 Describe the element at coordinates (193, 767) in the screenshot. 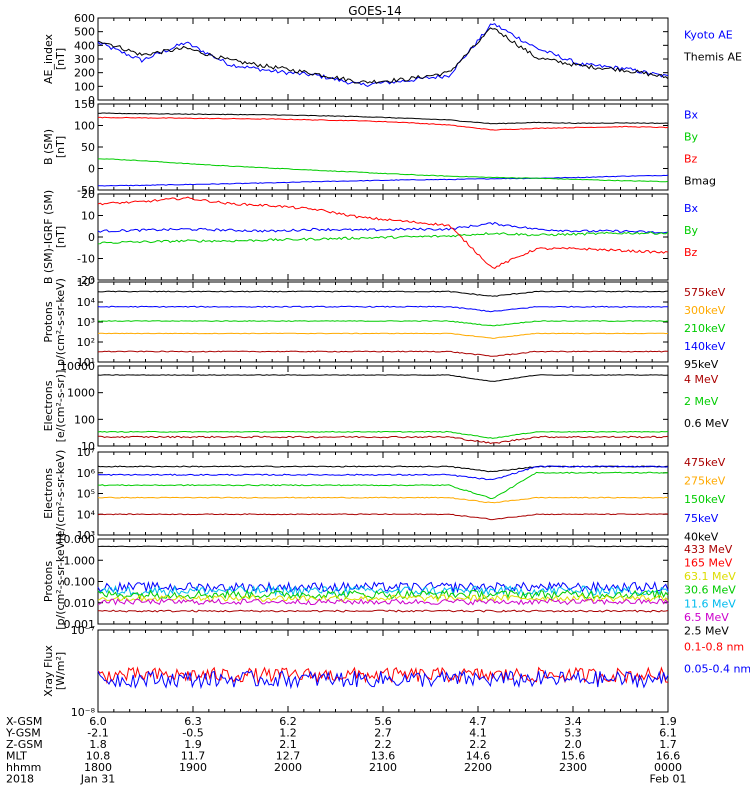

I see `footer-value: 1900` at that location.